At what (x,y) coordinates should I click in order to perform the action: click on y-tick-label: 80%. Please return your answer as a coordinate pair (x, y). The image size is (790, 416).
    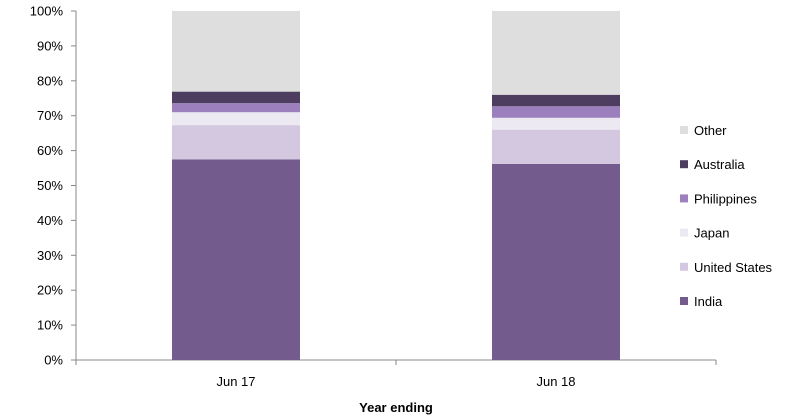
    Looking at the image, I should click on (50, 80).